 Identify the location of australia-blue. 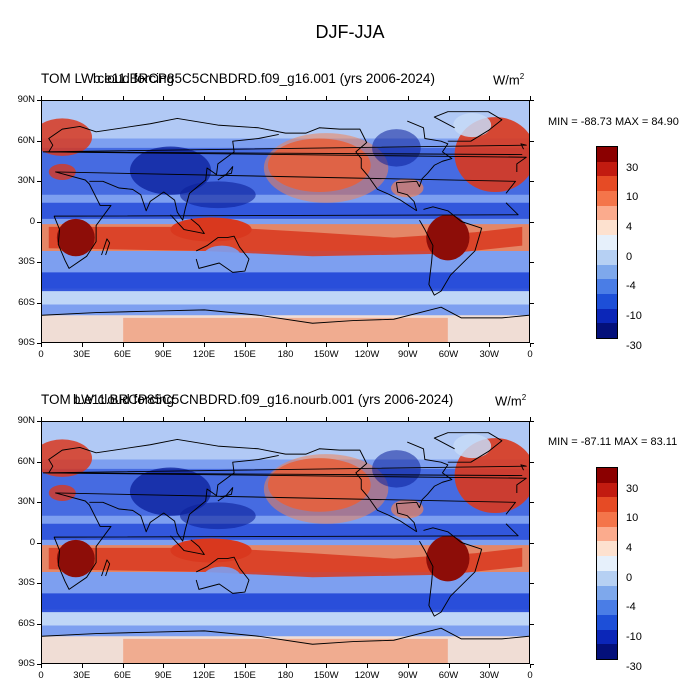
(221, 256).